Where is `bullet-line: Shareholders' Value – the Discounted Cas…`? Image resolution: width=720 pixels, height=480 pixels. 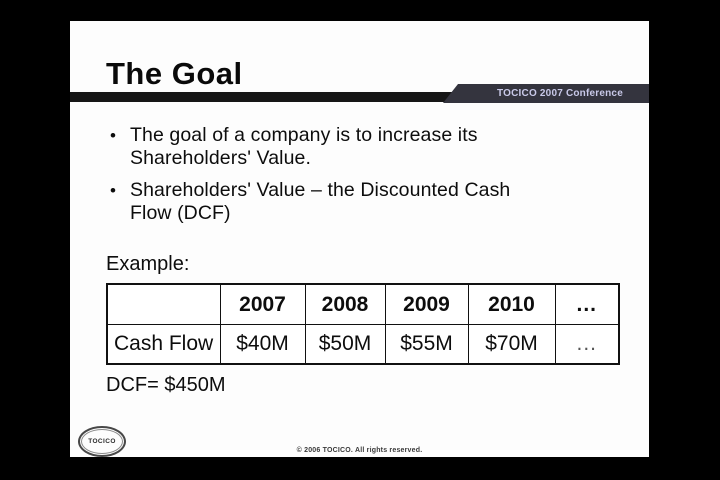 bullet-line: Shareholders' Value – the Discounted Cas… is located at coordinates (320, 190).